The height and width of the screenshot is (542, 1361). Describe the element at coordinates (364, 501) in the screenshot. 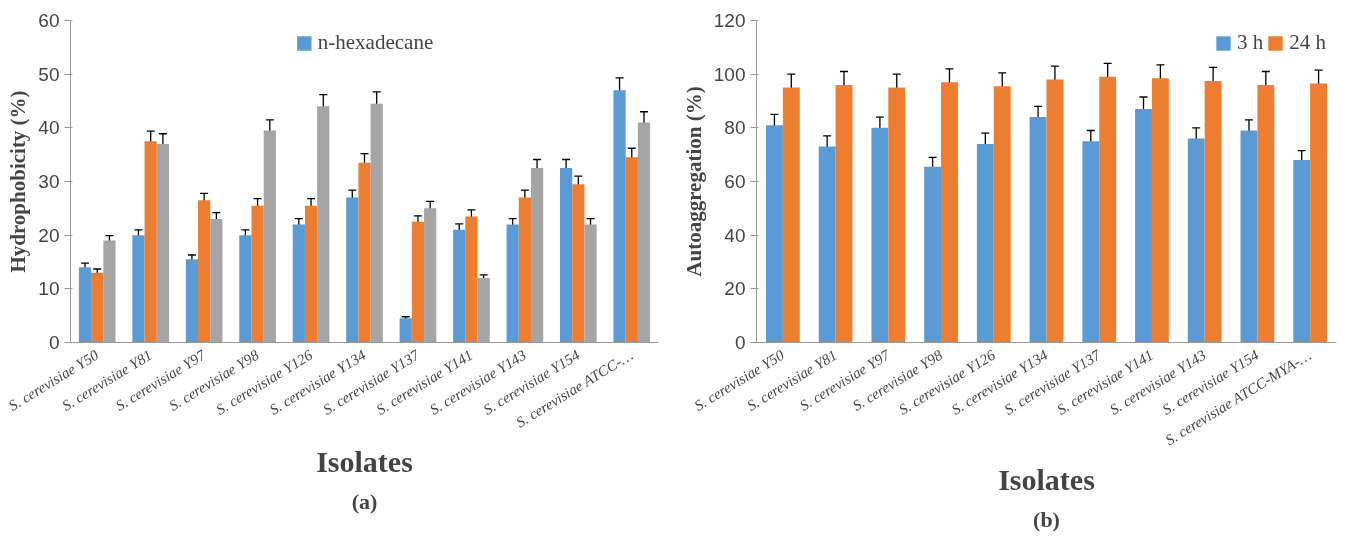

I see `text: (a)` at that location.